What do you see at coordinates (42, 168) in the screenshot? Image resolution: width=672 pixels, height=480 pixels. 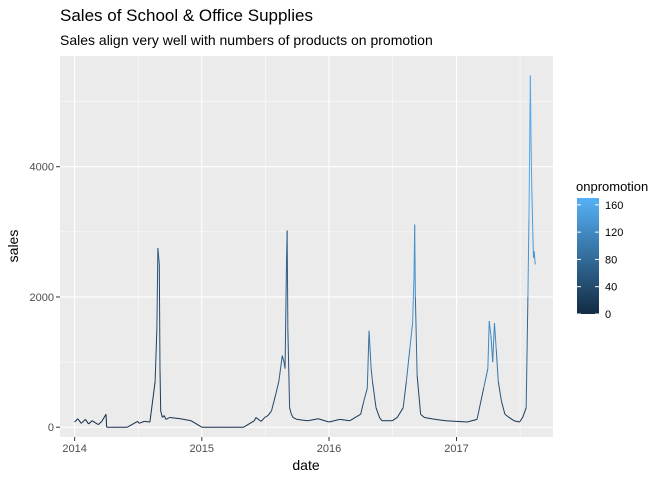 I see `y-tick-label: 4000` at bounding box center [42, 168].